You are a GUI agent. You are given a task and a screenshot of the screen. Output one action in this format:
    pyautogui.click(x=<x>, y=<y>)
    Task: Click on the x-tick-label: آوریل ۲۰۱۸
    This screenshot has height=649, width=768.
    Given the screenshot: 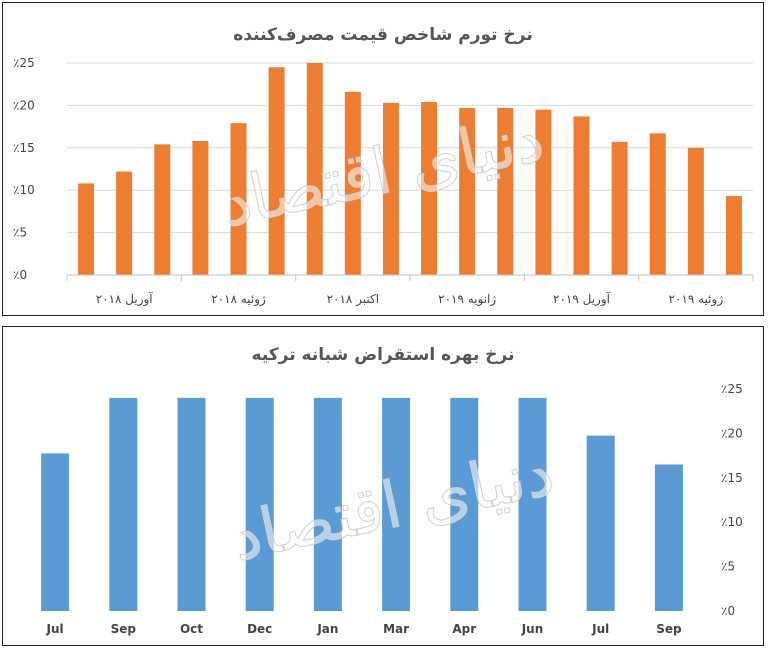 What is the action you would take?
    pyautogui.click(x=125, y=299)
    